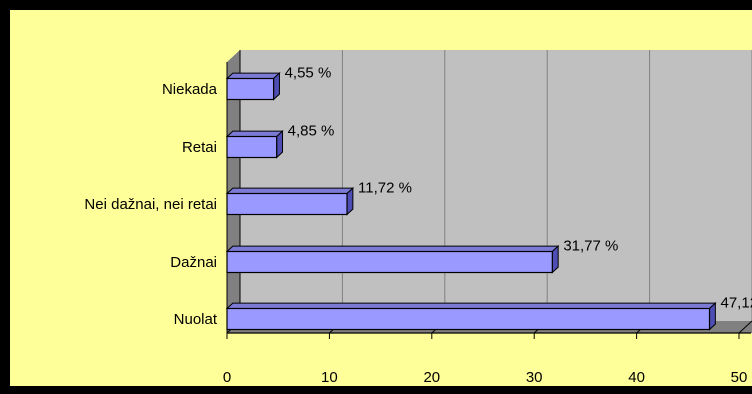 Image resolution: width=752 pixels, height=394 pixels. What do you see at coordinates (534, 377) in the screenshot?
I see `x-tick-label: 30` at bounding box center [534, 377].